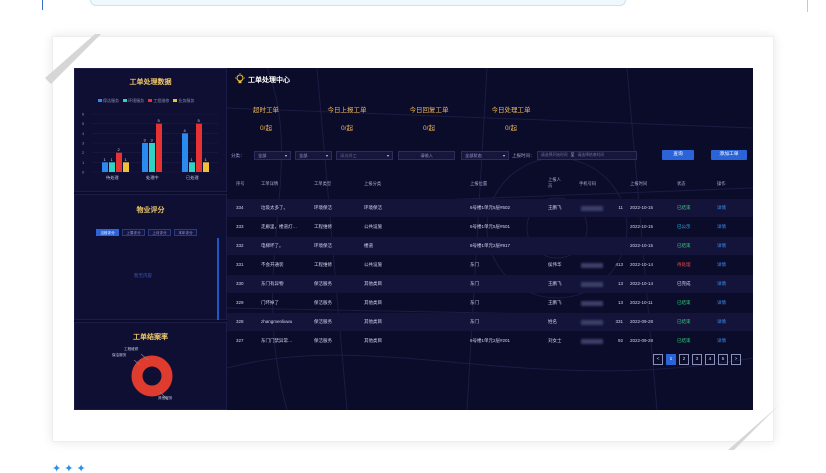  What do you see at coordinates (313, 155) in the screenshot?
I see `category-select-2: 全部 ▾` at bounding box center [313, 155].